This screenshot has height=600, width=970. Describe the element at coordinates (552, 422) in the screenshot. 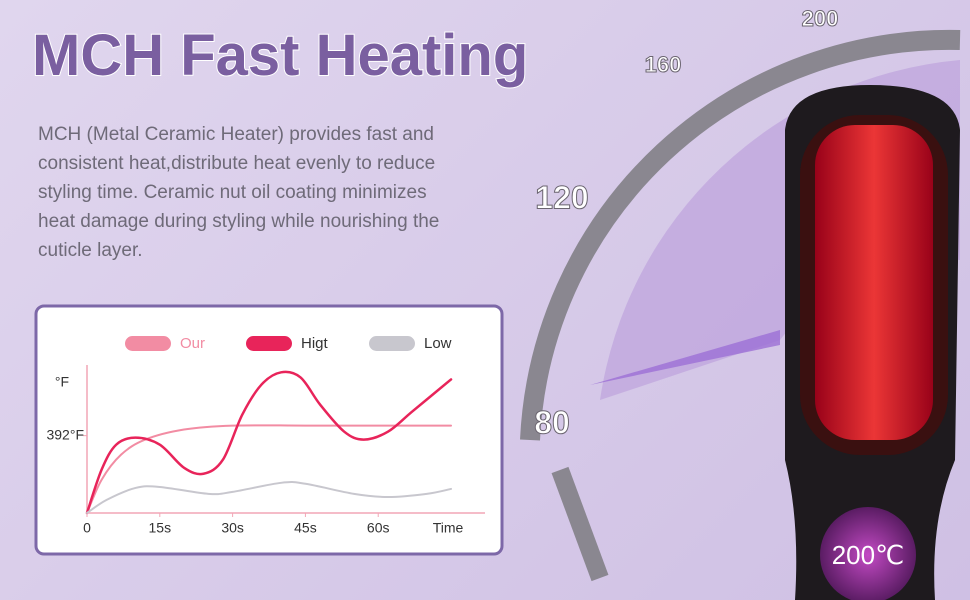

I see `gauge-label: 80` at that location.